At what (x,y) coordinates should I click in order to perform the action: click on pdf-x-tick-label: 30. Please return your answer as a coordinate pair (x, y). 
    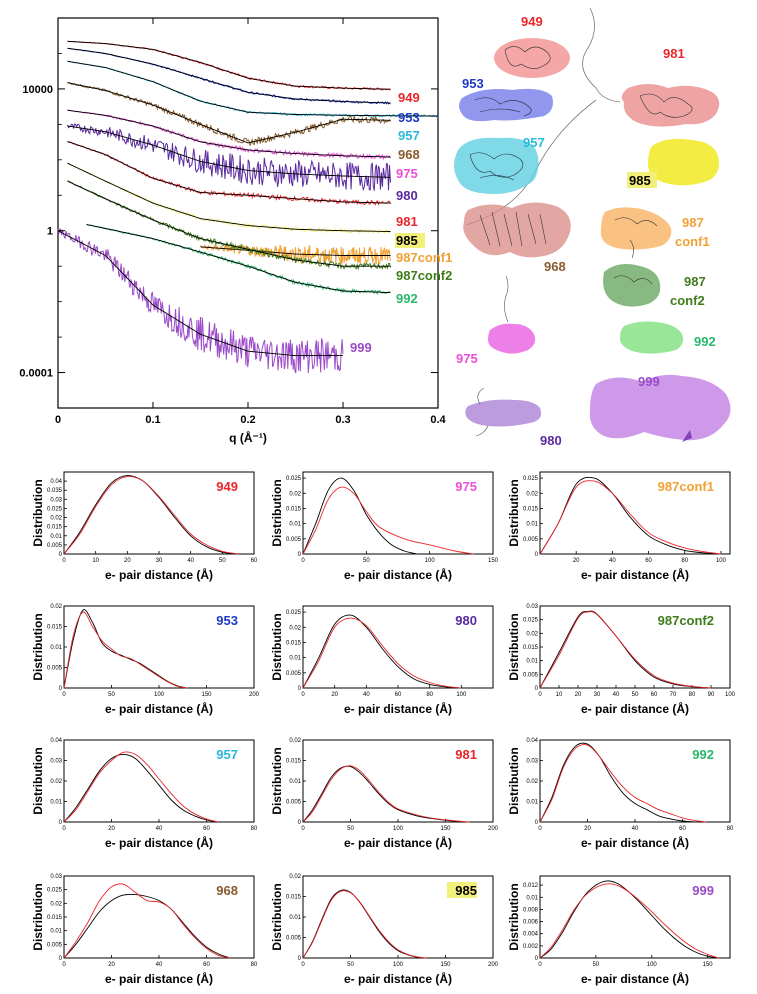
    Looking at the image, I should click on (597, 695).